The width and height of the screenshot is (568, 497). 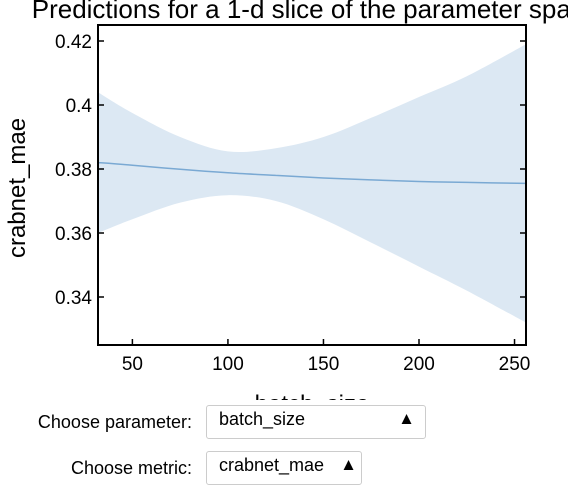 What do you see at coordinates (79, 106) in the screenshot?
I see `y-tick-label: 0.4` at bounding box center [79, 106].